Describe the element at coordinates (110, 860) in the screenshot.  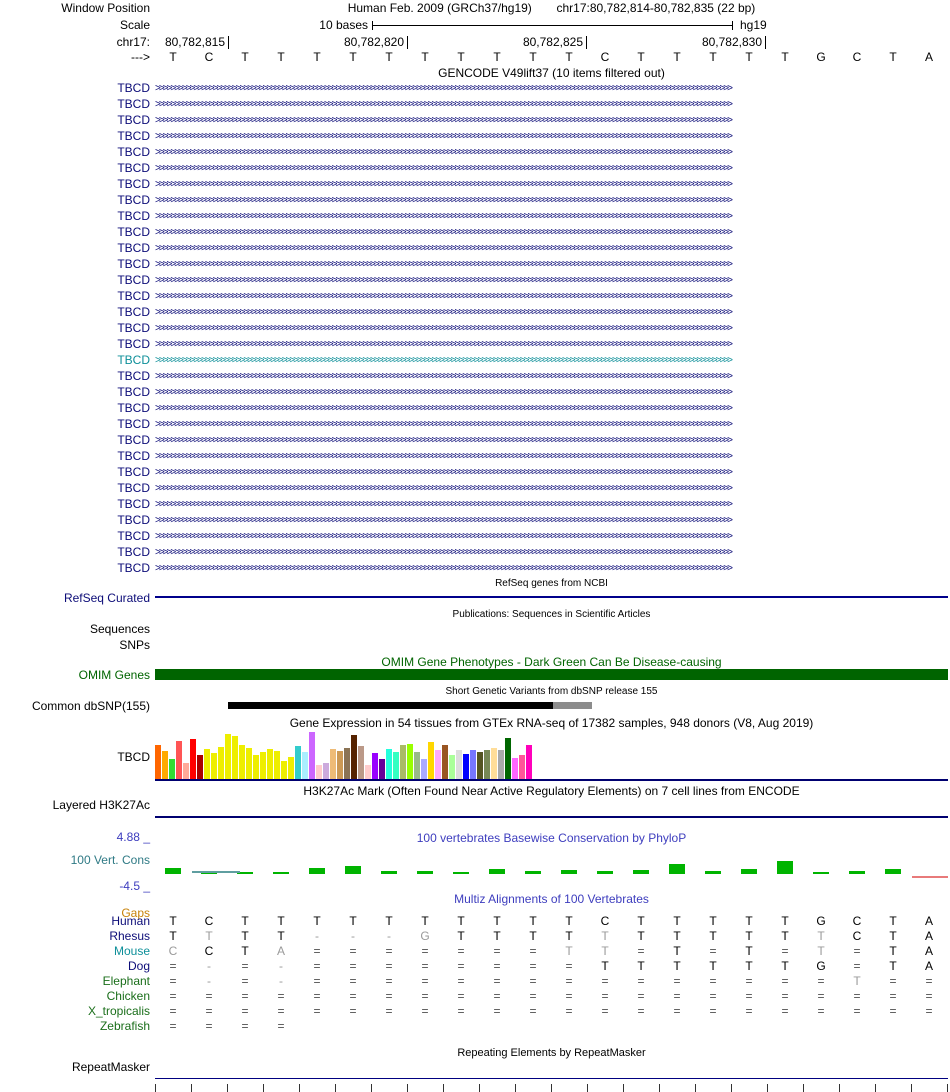
I see `cons-track-label: 100 Vert. Cons` at that location.